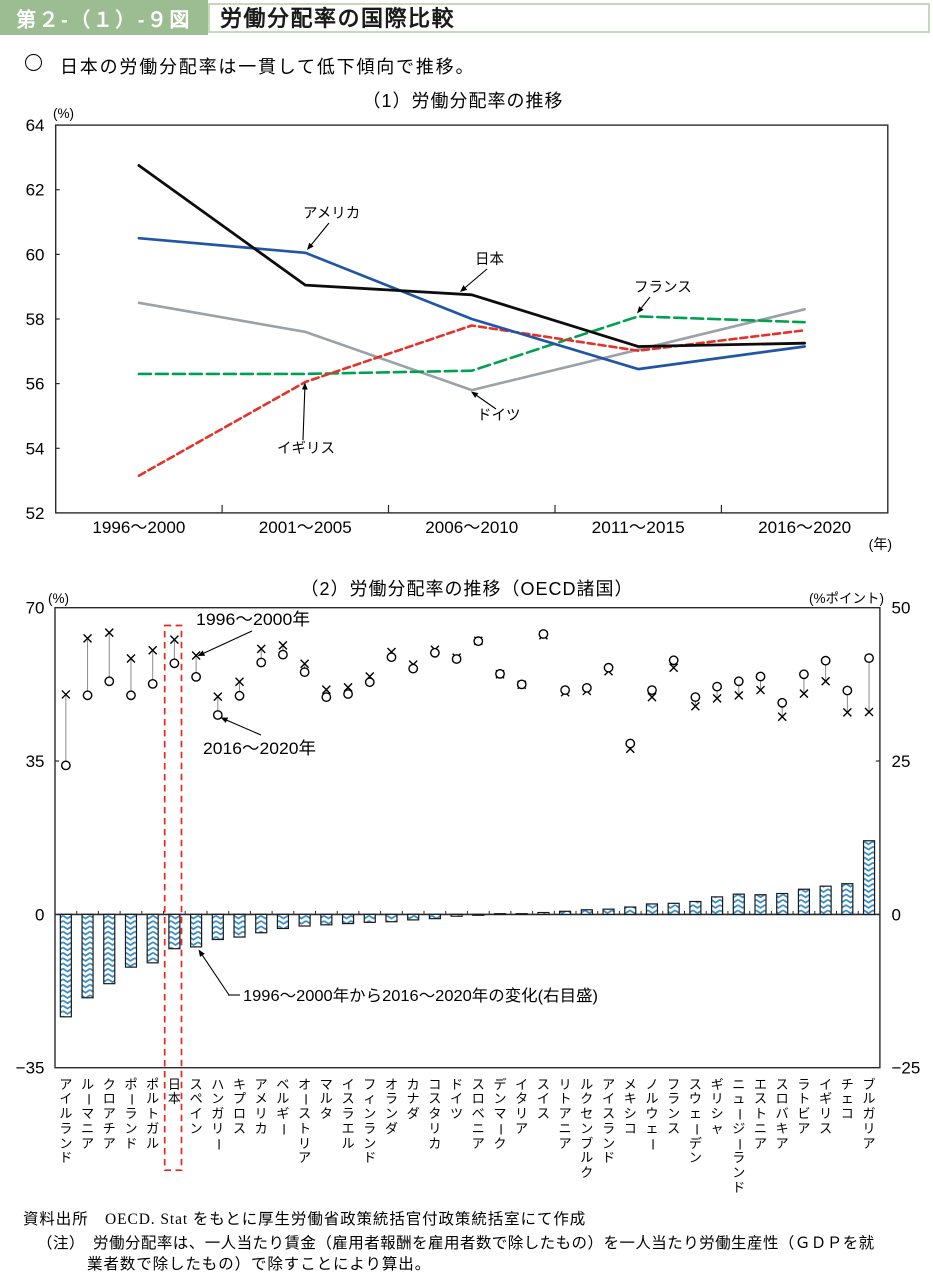 The width and height of the screenshot is (933, 1287). What do you see at coordinates (462, 101) in the screenshot?
I see `svg-text: （1）労働分配率の推移` at bounding box center [462, 101].